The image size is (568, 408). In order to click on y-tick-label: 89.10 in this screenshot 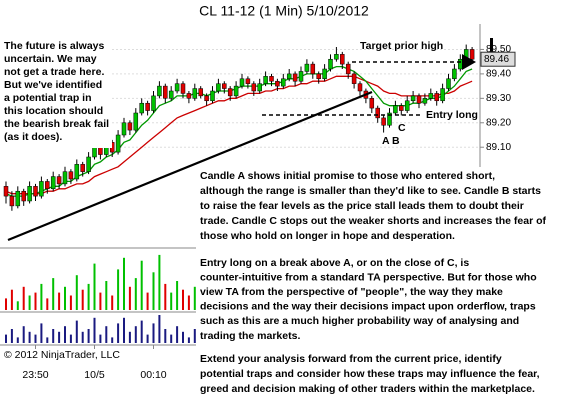, I will do `click(498, 147)`.